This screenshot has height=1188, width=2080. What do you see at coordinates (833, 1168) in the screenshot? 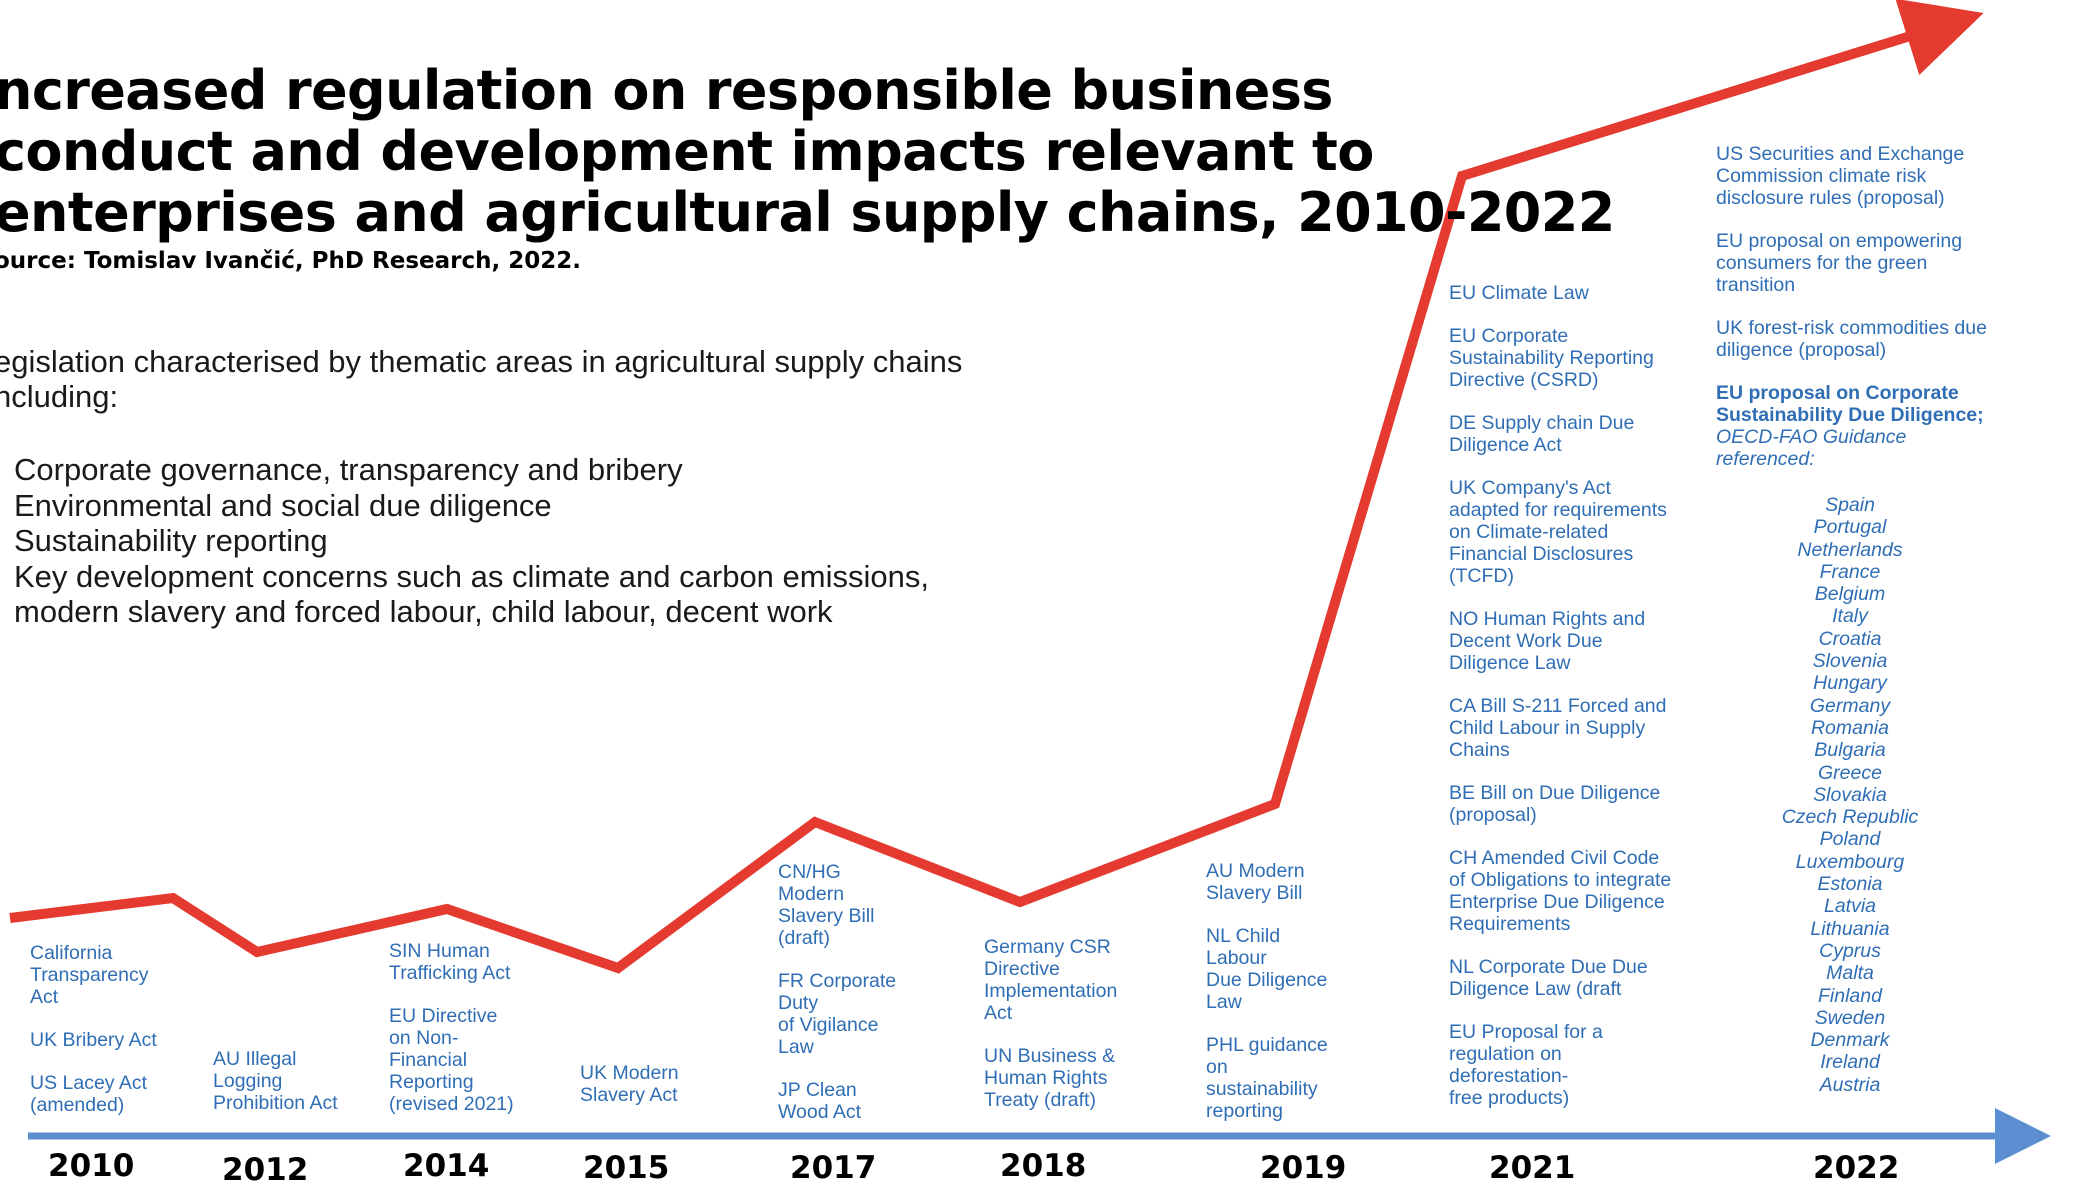
I see `year-label: 2017` at bounding box center [833, 1168].